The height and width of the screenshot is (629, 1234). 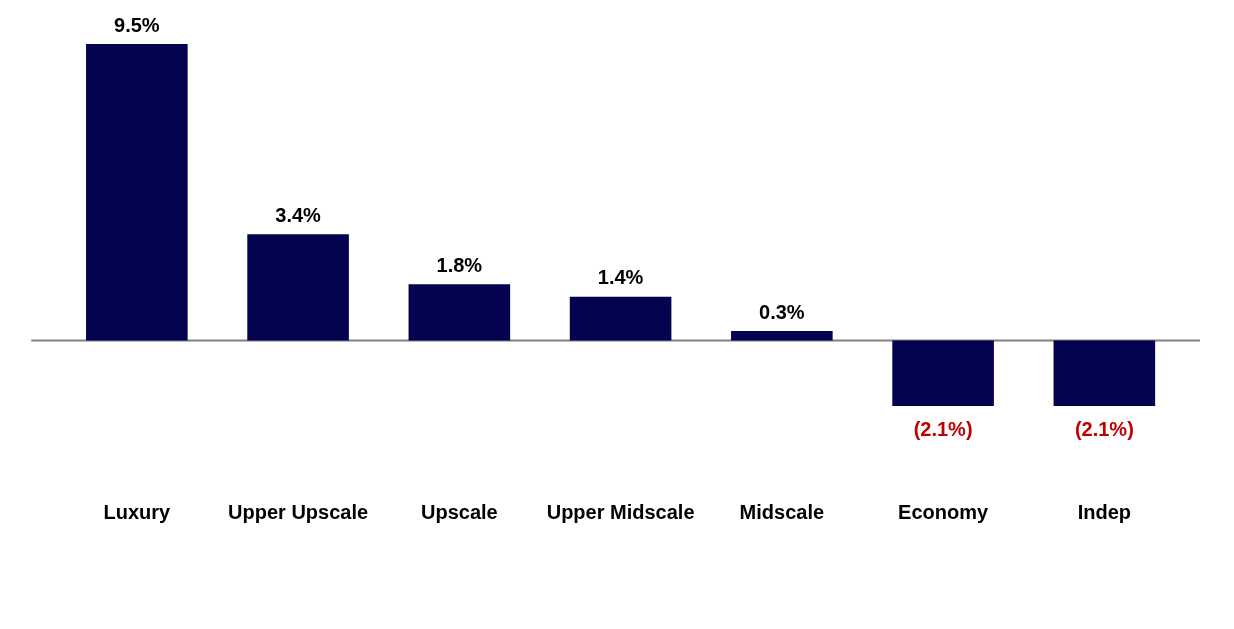 What do you see at coordinates (620, 277) in the screenshot?
I see `data-label: 1.4%` at bounding box center [620, 277].